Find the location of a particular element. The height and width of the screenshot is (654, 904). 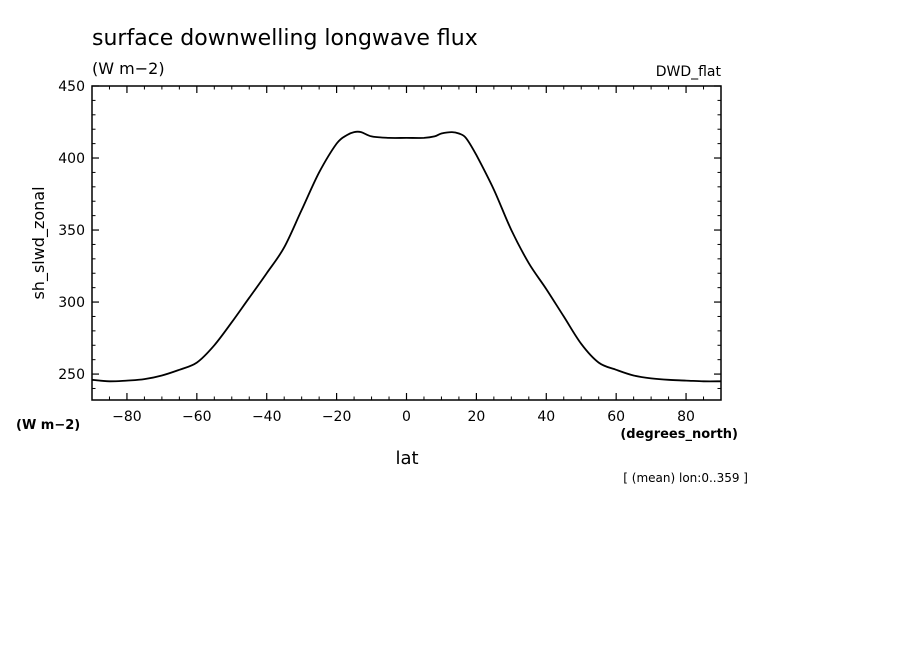

x-tick-label: −60 is located at coordinates (197, 417).